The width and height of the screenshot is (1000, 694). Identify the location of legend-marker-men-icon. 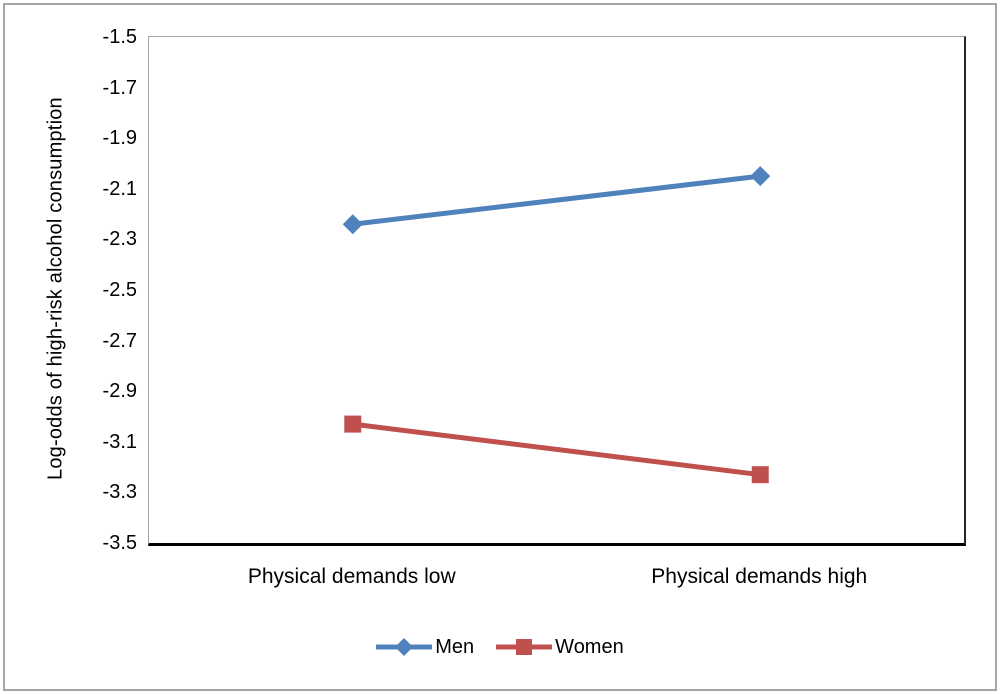
(404, 647).